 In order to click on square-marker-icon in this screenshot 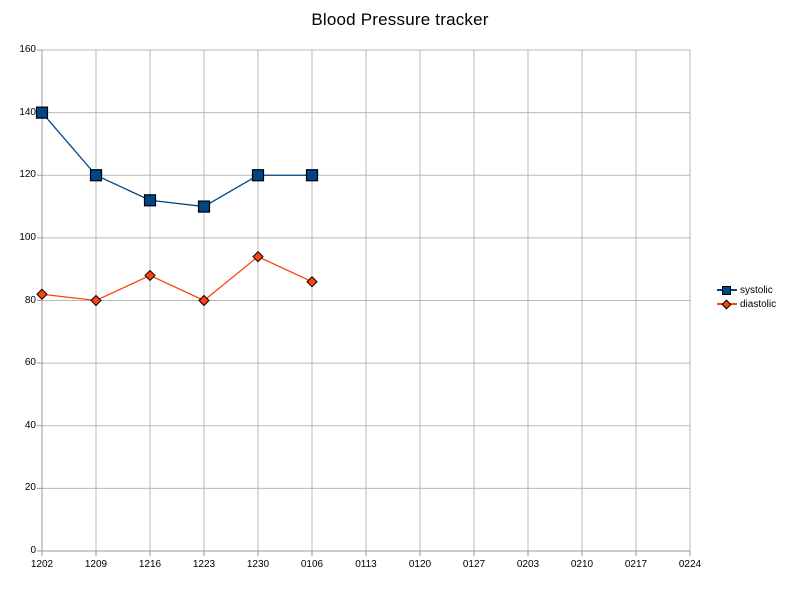, I will do `click(727, 290)`.